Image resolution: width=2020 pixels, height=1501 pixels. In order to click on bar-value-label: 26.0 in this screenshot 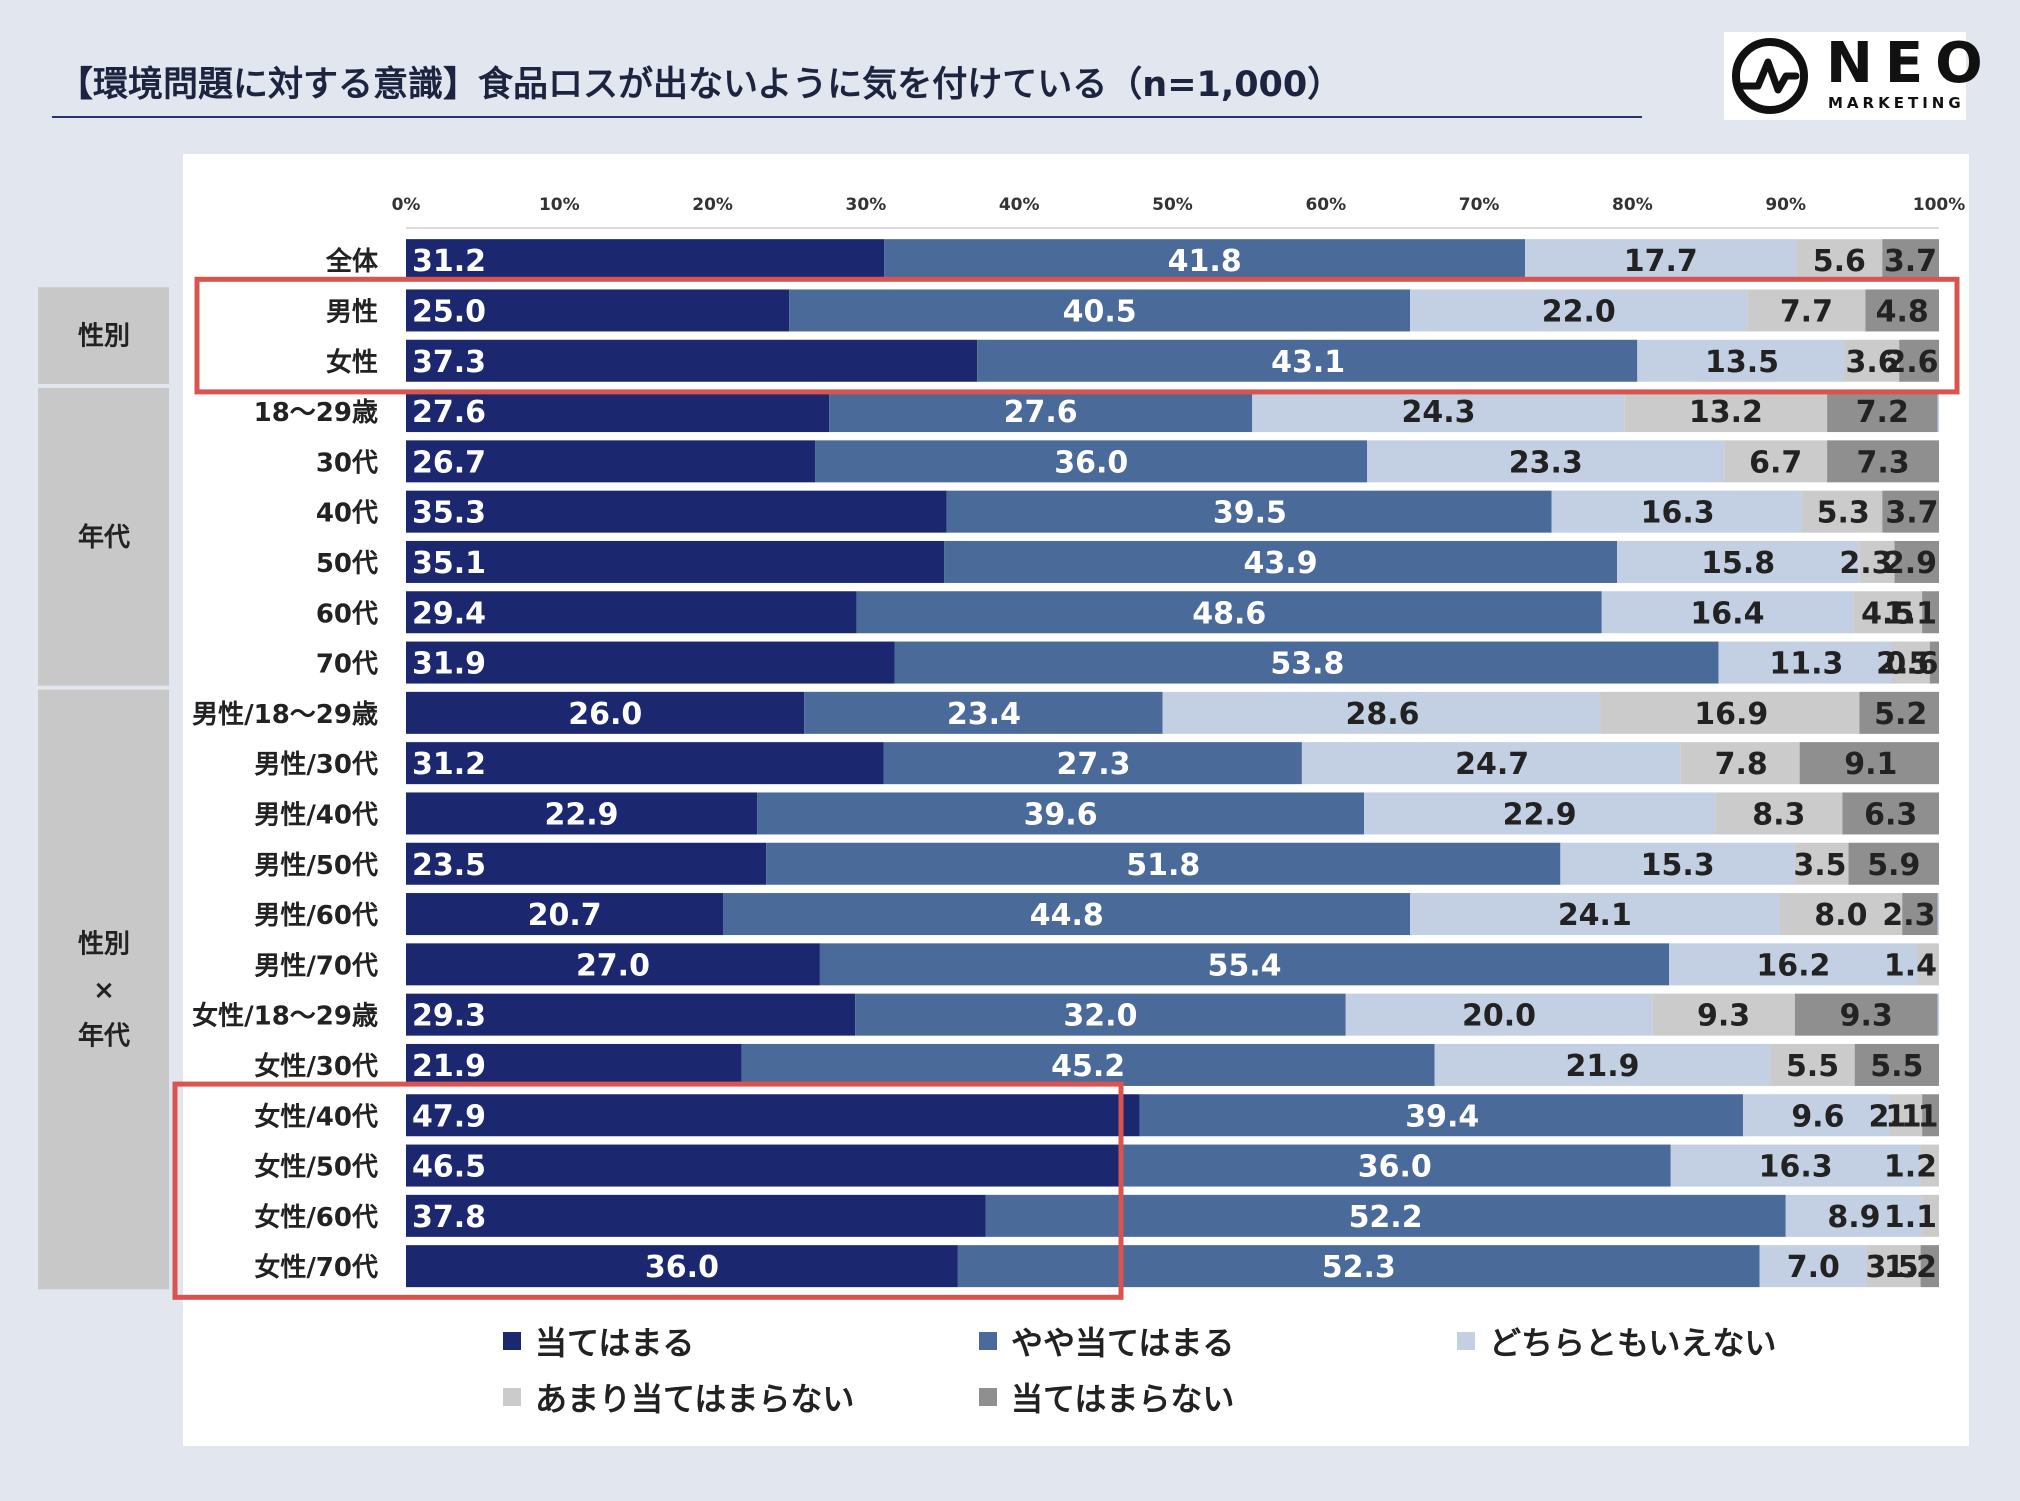, I will do `click(605, 714)`.